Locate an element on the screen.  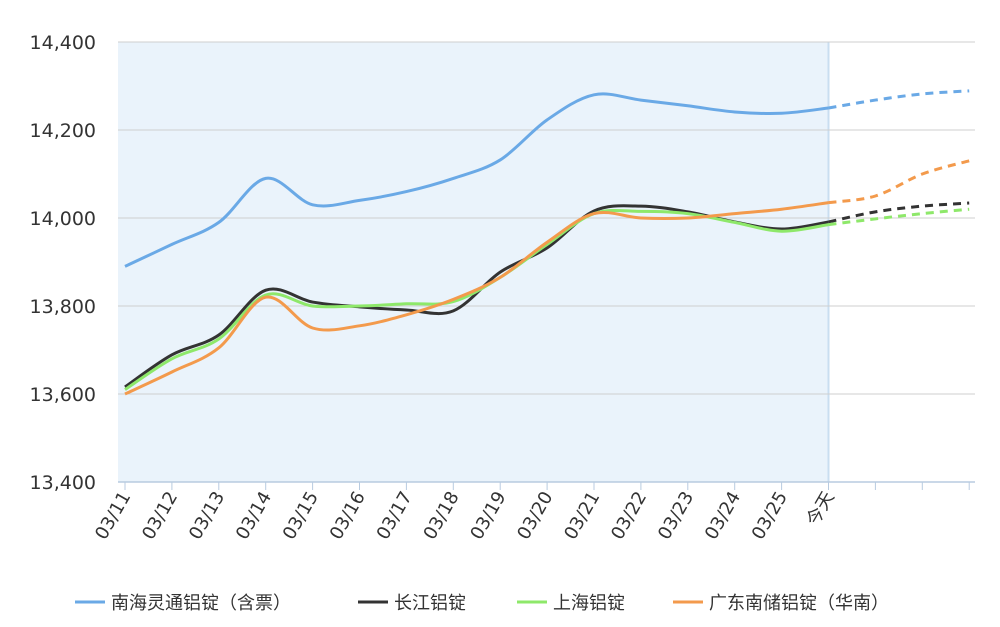
y-tick-label: 13,600 is located at coordinates (63, 395).